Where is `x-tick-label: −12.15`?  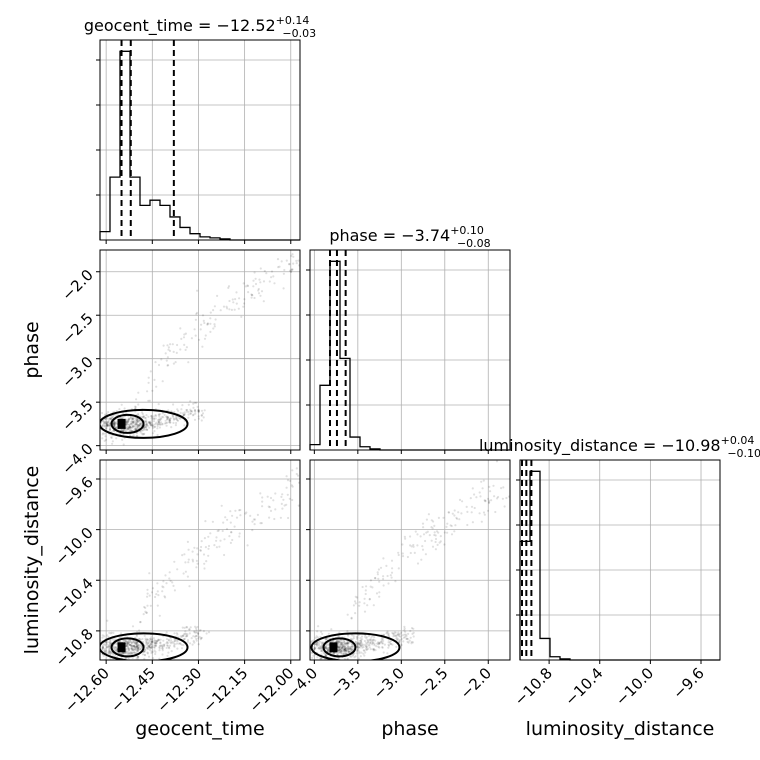 x-tick-label: −12.15 is located at coordinates (225, 690).